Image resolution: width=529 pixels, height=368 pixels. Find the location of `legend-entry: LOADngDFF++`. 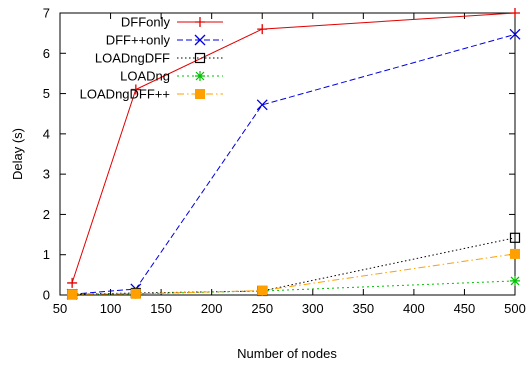

legend-entry: LOADngDFF++ is located at coordinates (151, 94).